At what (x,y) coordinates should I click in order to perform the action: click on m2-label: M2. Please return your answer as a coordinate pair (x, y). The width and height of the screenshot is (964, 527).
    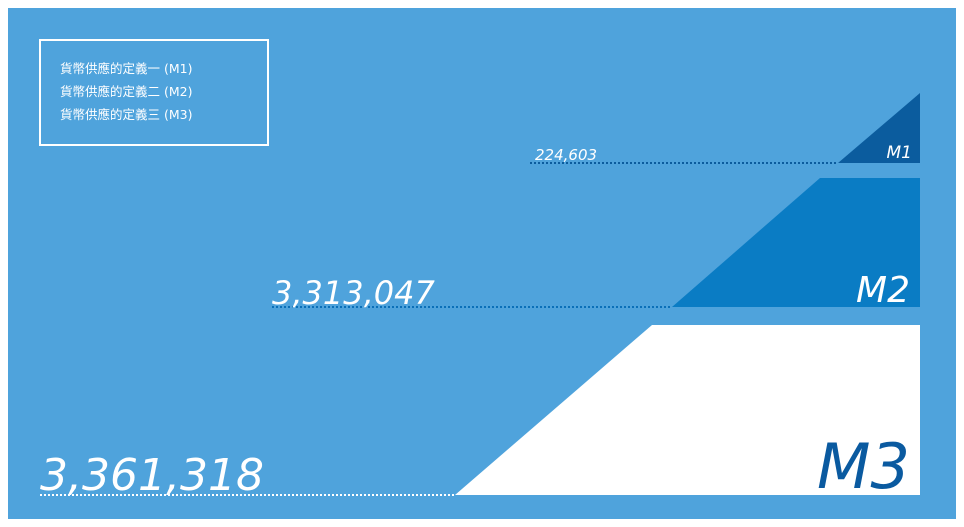
    Looking at the image, I should click on (883, 290).